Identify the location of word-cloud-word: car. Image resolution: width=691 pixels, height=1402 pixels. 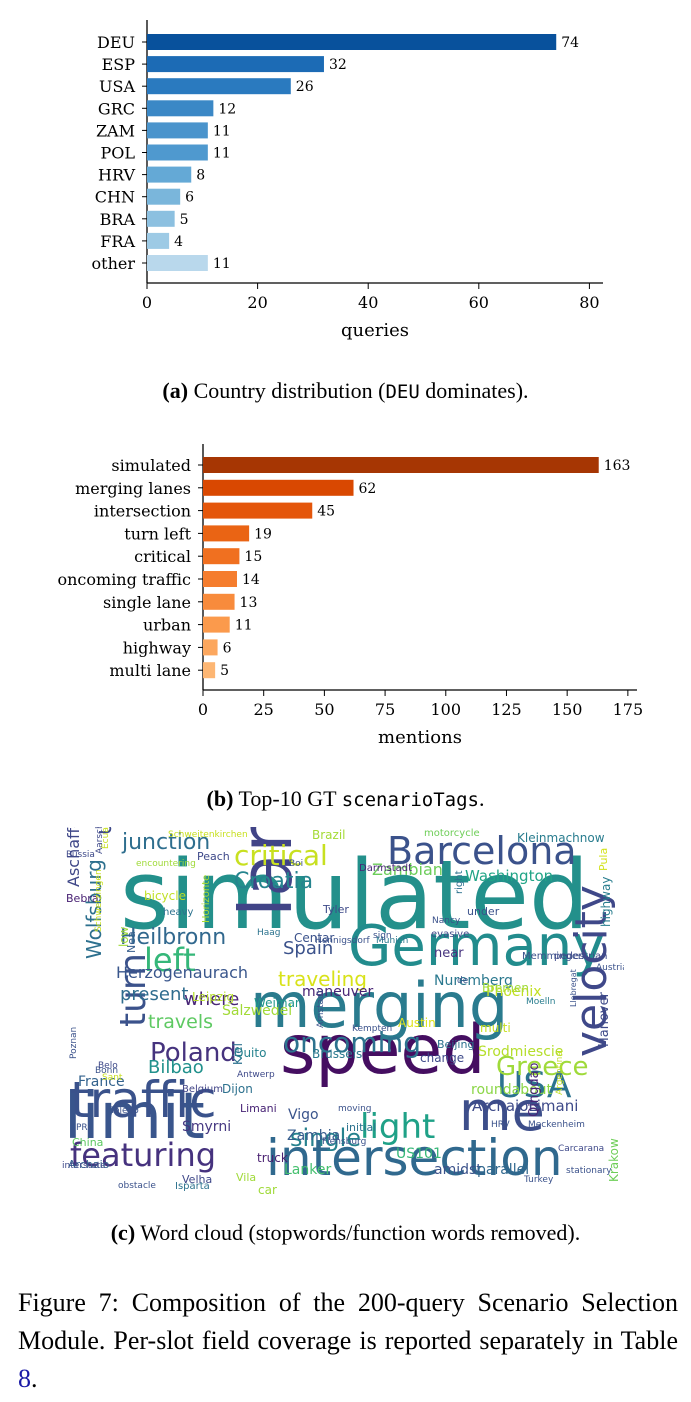
(267, 1190).